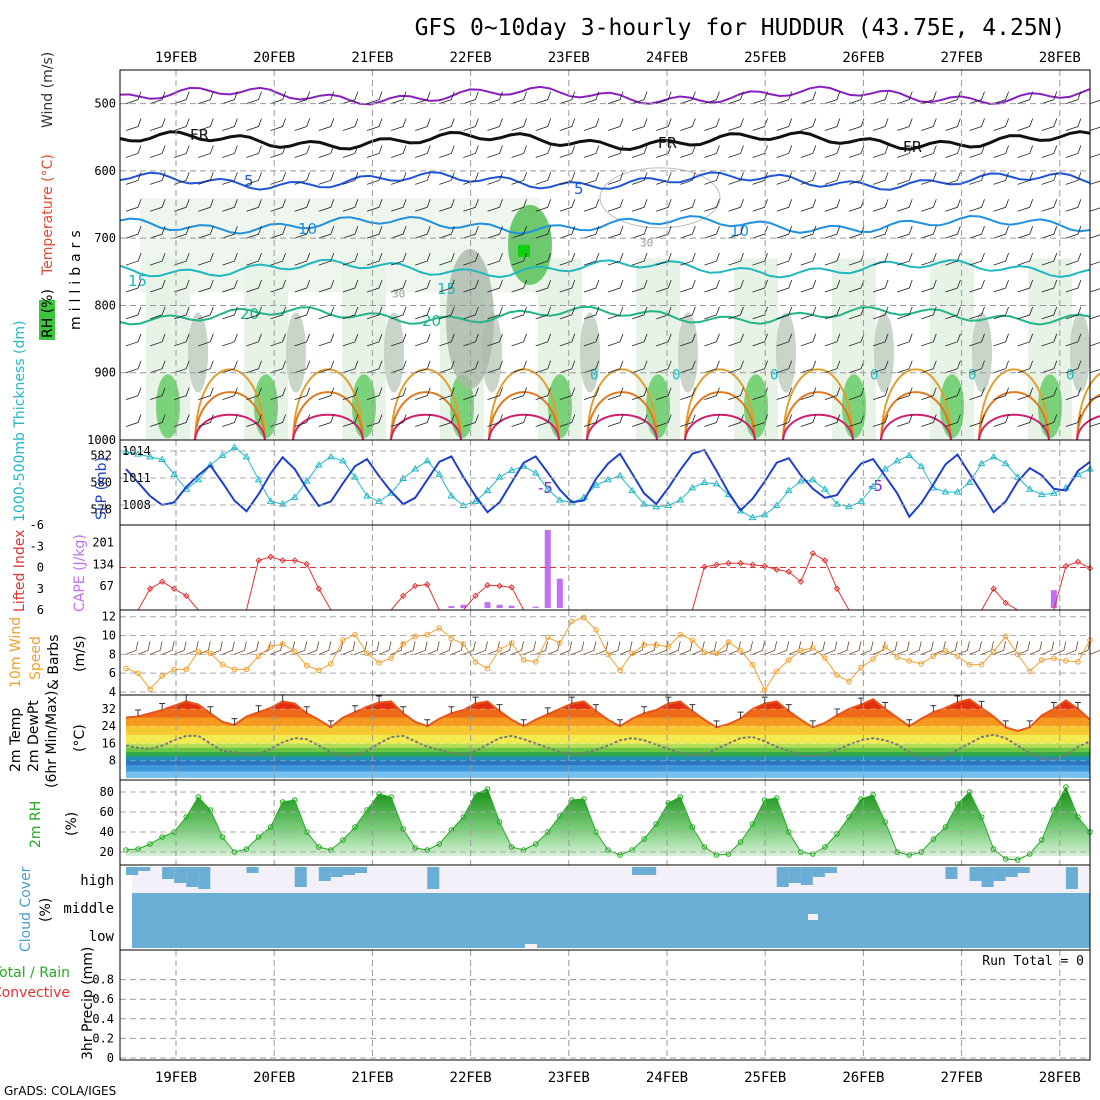 The height and width of the screenshot is (1100, 1100). Describe the element at coordinates (608, 823) in the screenshot. I see `rh-area` at that location.